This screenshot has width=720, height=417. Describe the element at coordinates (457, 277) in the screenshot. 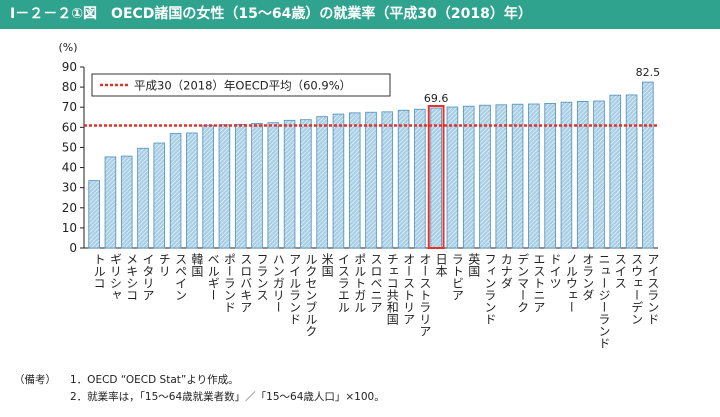

I see `x-tick-label: ラトビア` at that location.